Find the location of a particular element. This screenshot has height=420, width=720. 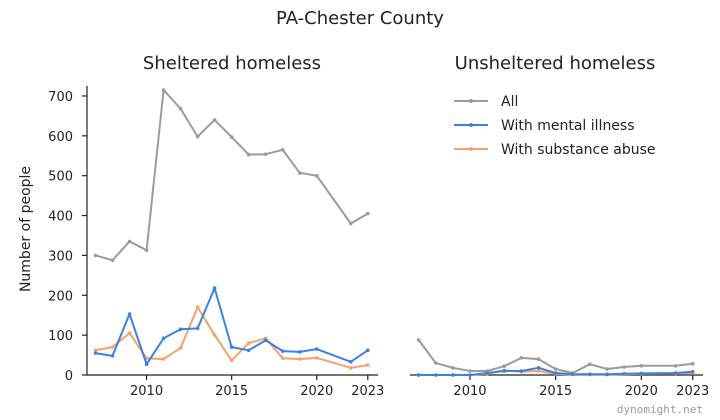

sheltered-all-point-2010 is located at coordinates (146, 250).